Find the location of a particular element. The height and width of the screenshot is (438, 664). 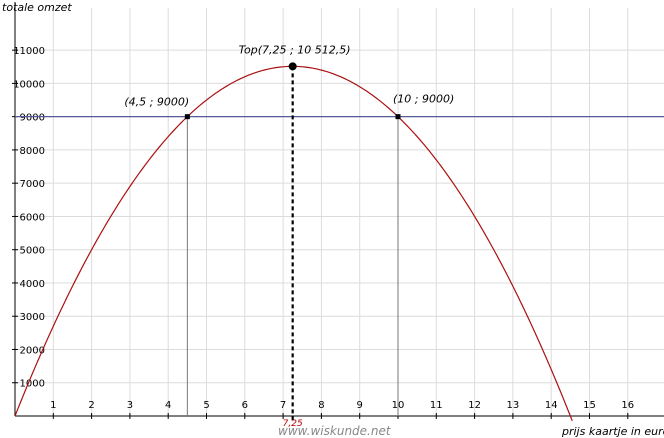

y-tick-label: 5000 is located at coordinates (32, 251).